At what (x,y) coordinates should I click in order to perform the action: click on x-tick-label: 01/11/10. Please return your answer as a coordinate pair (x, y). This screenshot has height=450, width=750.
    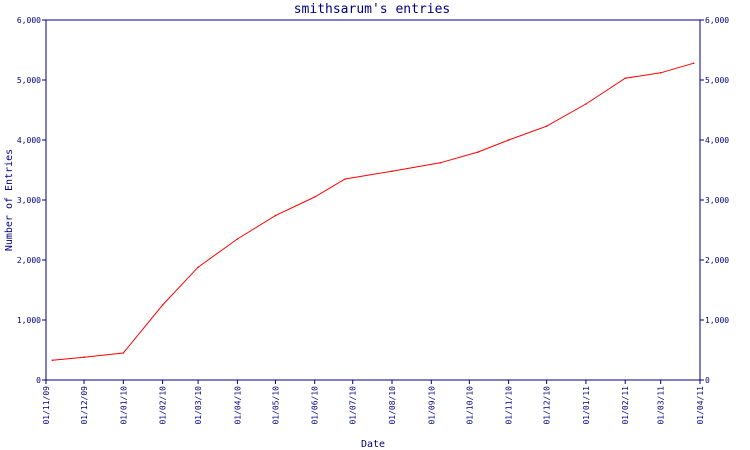
    Looking at the image, I should click on (509, 405).